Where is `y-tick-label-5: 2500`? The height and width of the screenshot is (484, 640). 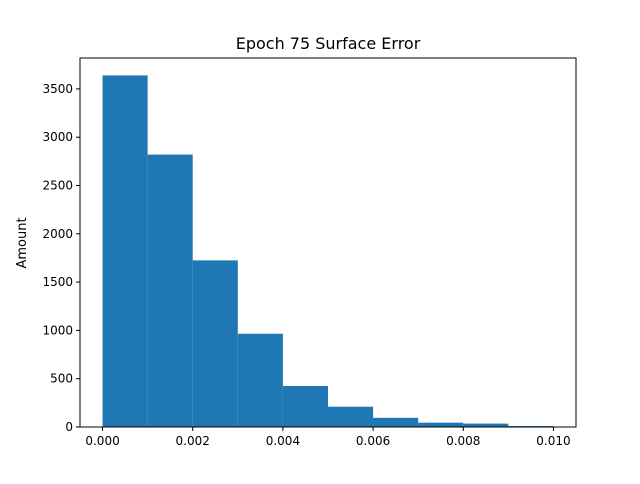 y-tick-label-5: 2500 is located at coordinates (57, 186).